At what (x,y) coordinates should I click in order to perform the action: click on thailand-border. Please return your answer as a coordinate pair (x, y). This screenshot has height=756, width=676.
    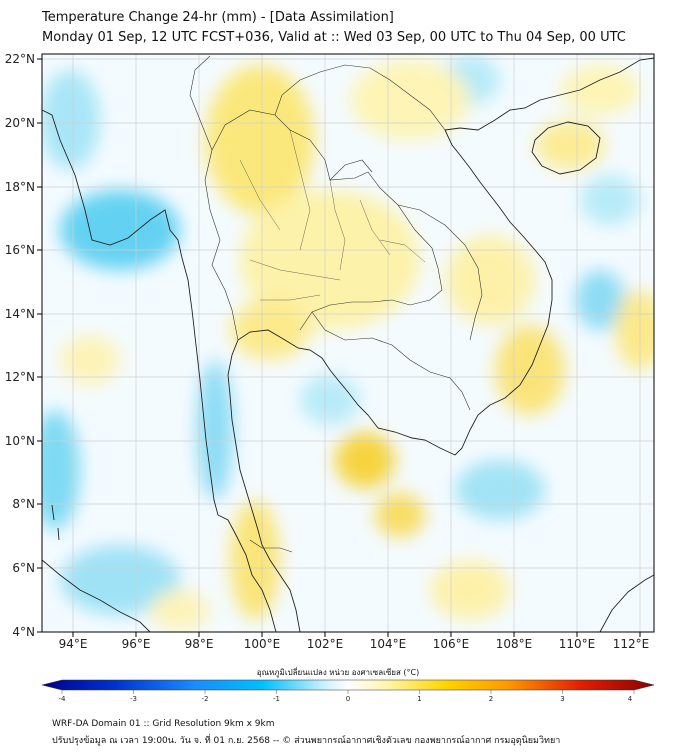
    Looking at the image, I should click on (327, 220).